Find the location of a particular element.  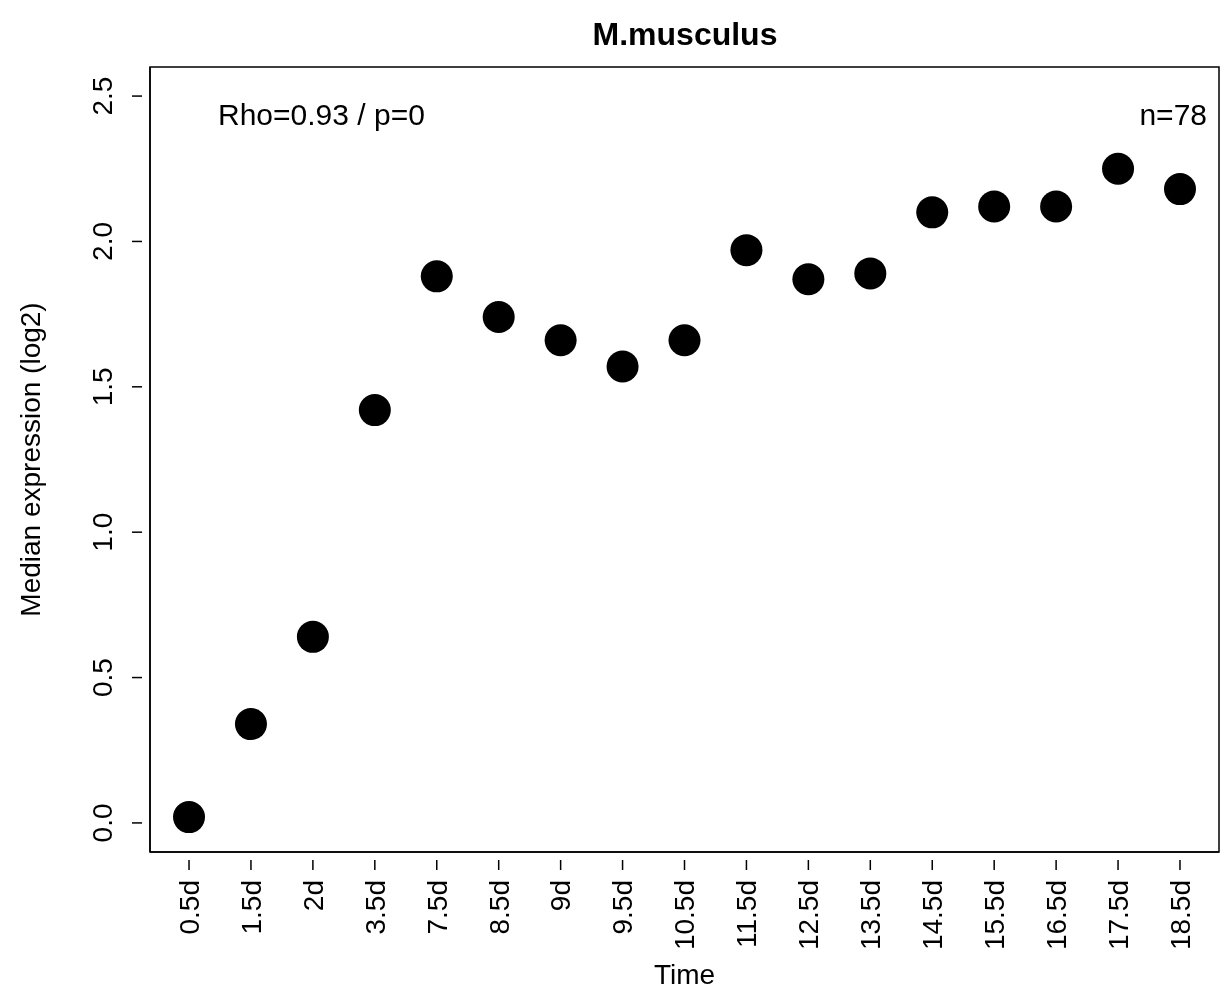

x-tick-label: 14.5d is located at coordinates (933, 915).